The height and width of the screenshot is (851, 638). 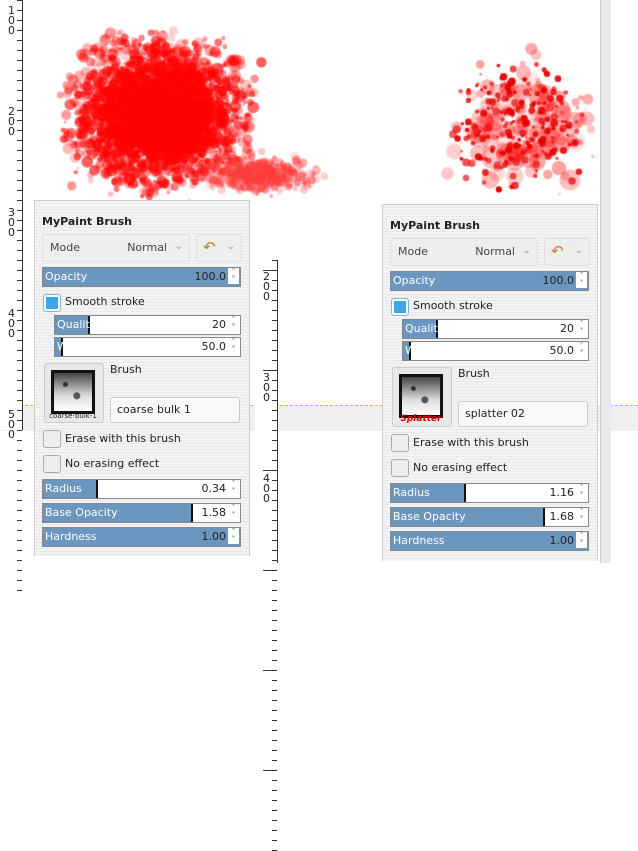 I want to click on panel-divider, so click(x=605, y=281).